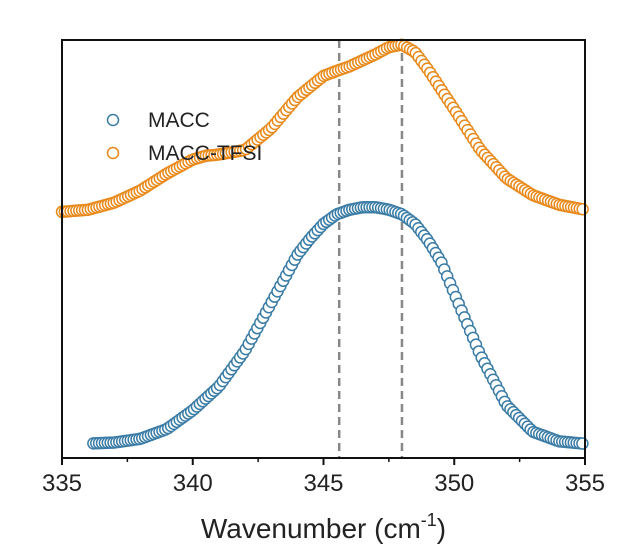 This screenshot has height=546, width=621. What do you see at coordinates (454, 483) in the screenshot?
I see `x-tick-label: 350` at bounding box center [454, 483].